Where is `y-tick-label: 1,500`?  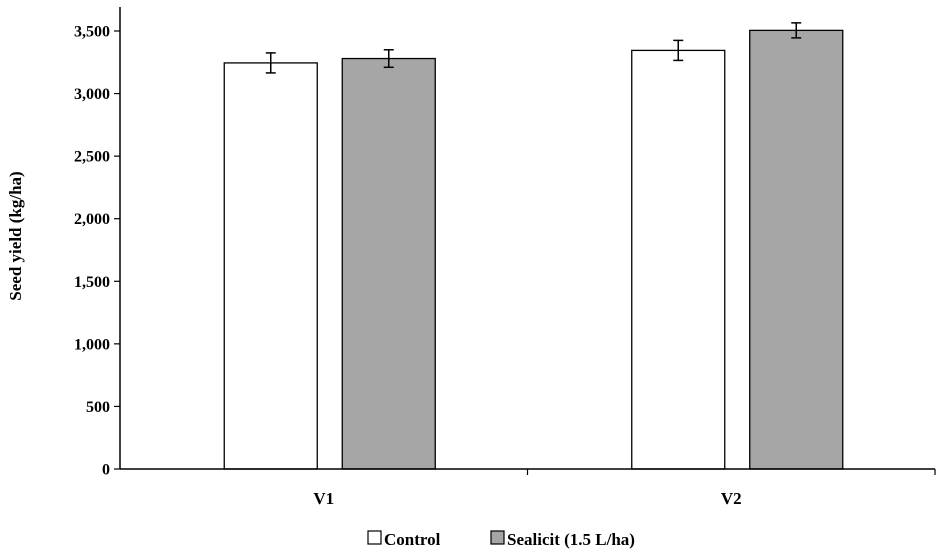
y-tick-label: 1,500 is located at coordinates (92, 282).